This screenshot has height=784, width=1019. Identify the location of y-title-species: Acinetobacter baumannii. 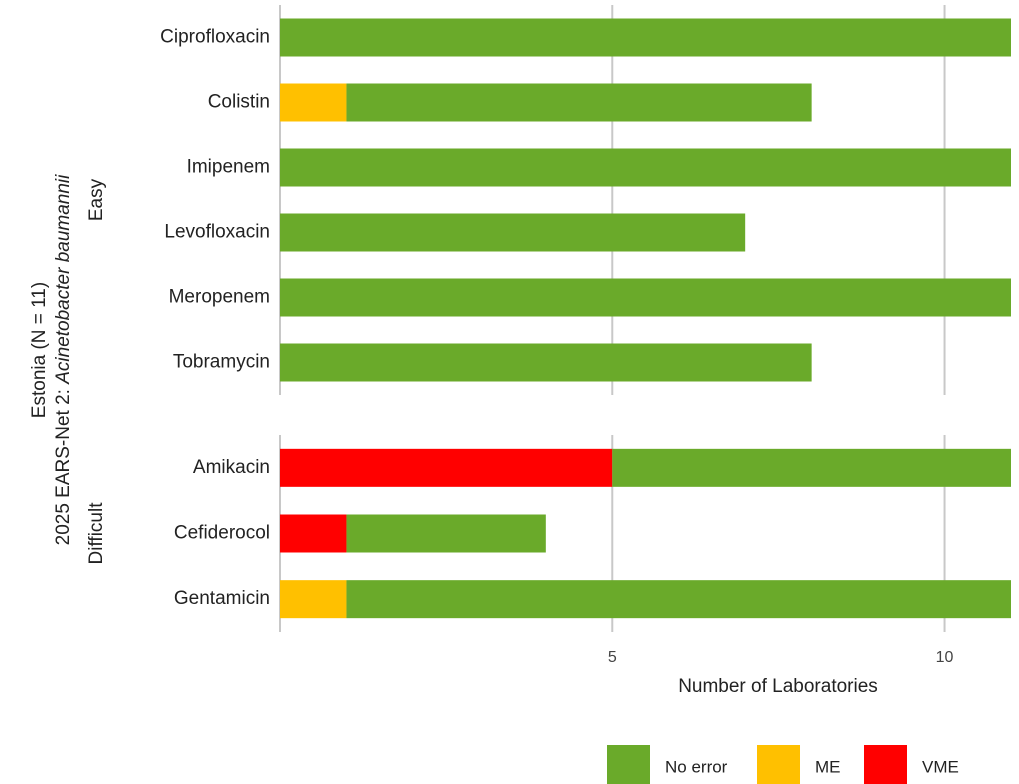
(63, 279).